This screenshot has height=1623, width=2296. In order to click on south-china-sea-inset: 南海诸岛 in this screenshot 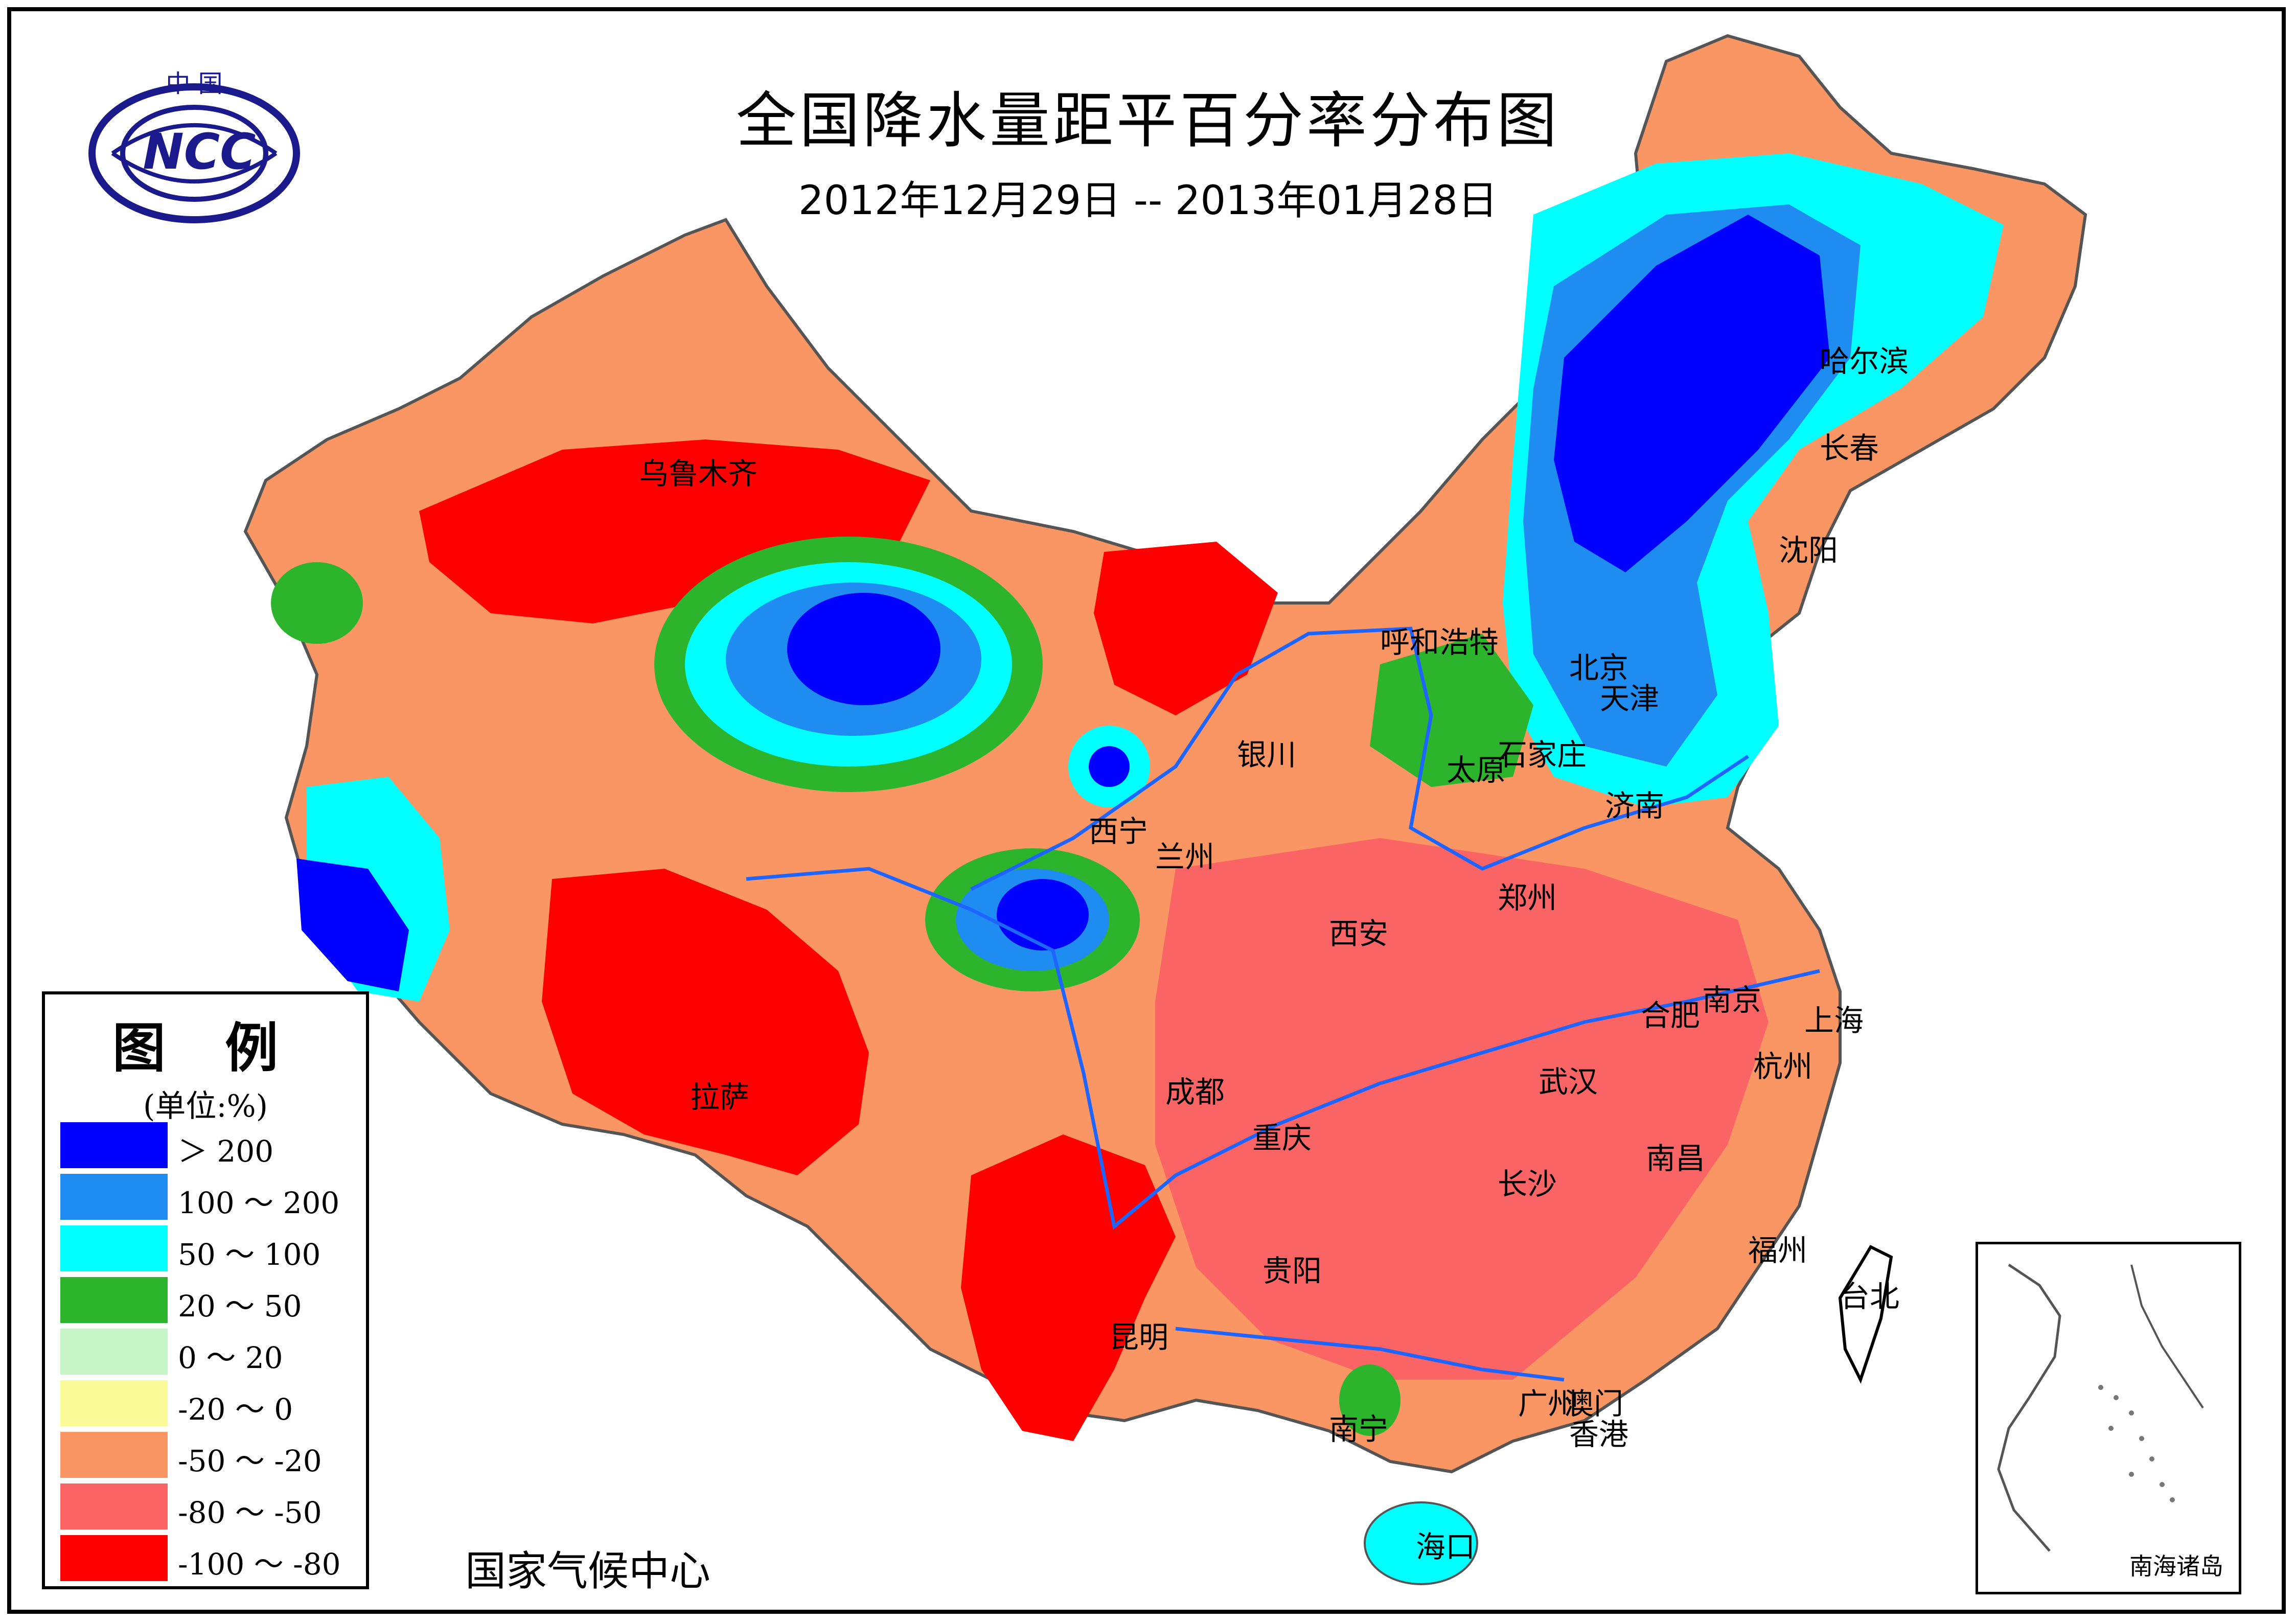, I will do `click(2108, 1418)`.